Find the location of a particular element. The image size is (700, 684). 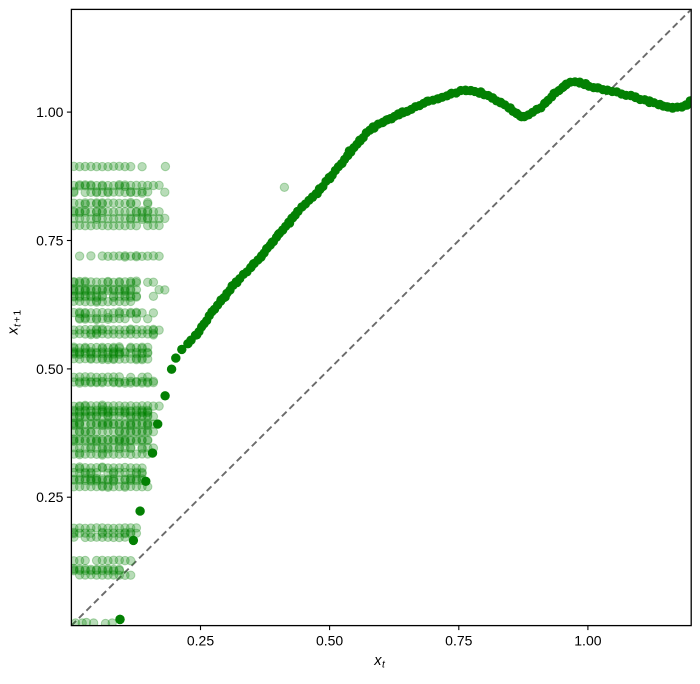

svg-text: xt+1 is located at coordinates (15, 322).